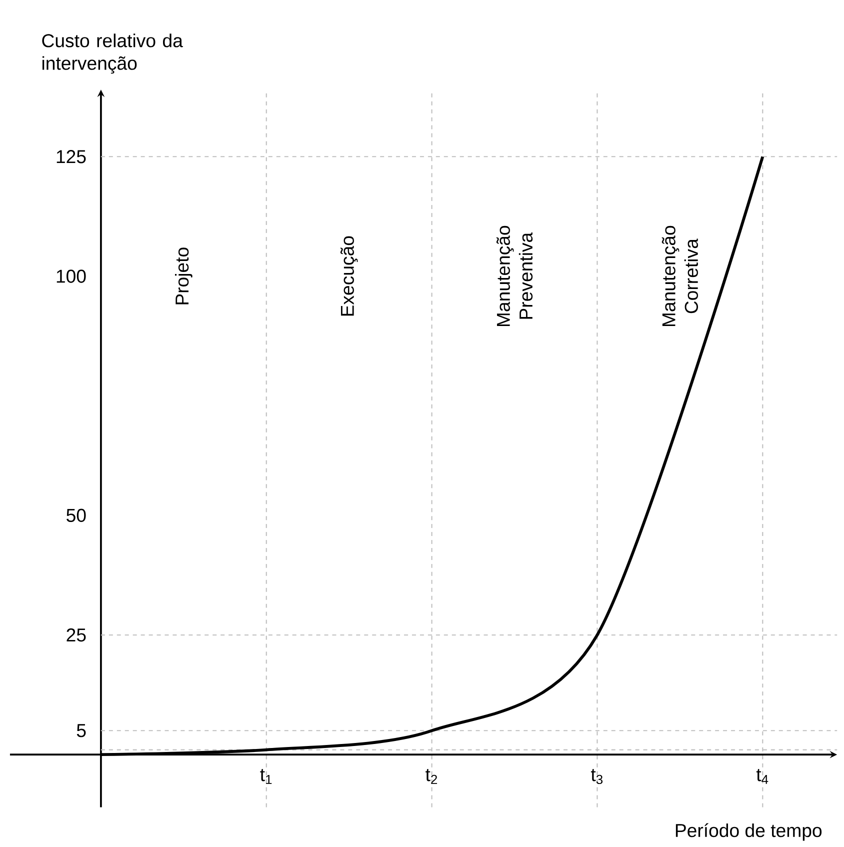 This screenshot has width=844, height=847. I want to click on annotation: Projeto, so click(183, 276).